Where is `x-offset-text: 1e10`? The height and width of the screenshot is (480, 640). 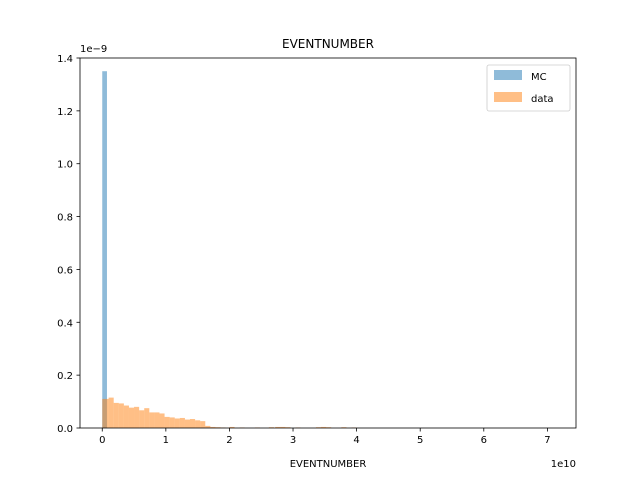
x-offset-text: 1e10 is located at coordinates (563, 464).